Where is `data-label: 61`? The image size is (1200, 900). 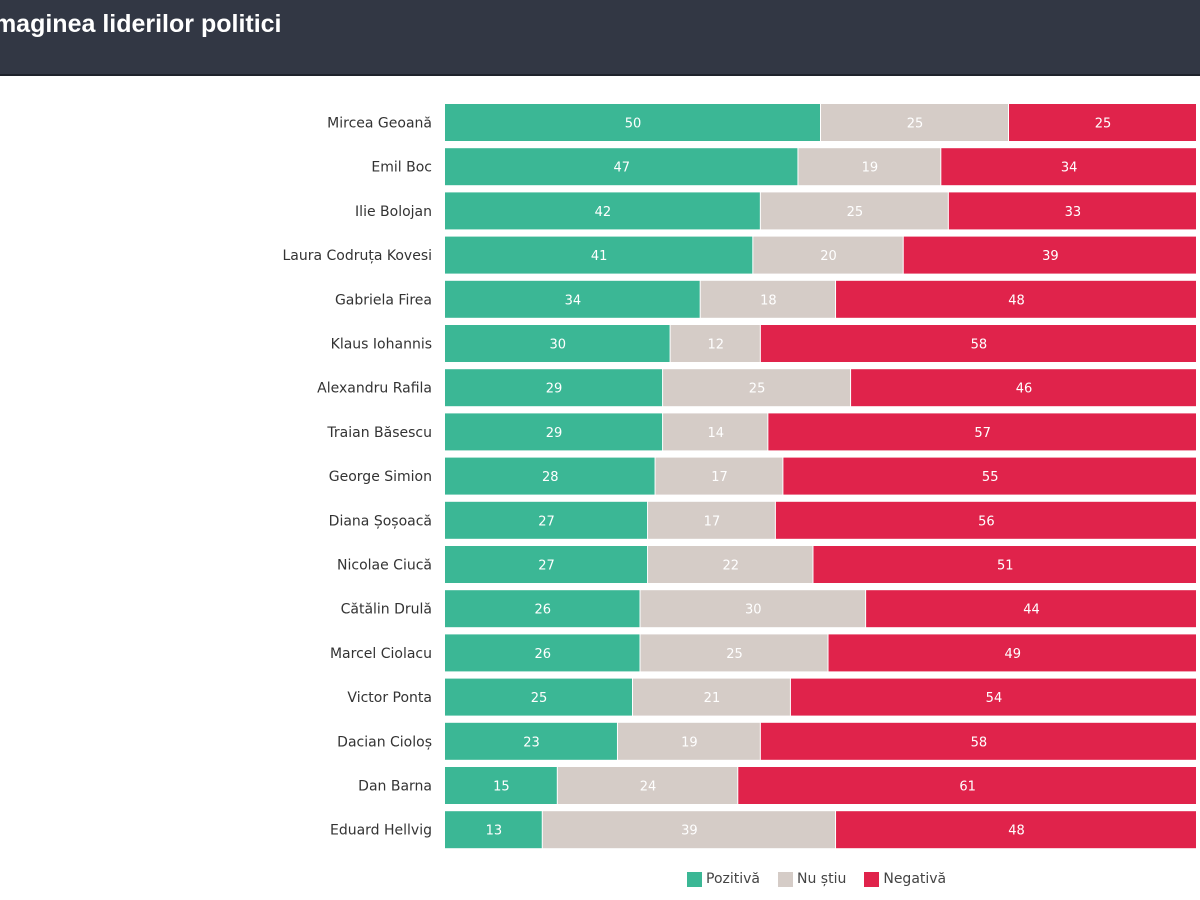
data-label: 61 is located at coordinates (967, 787).